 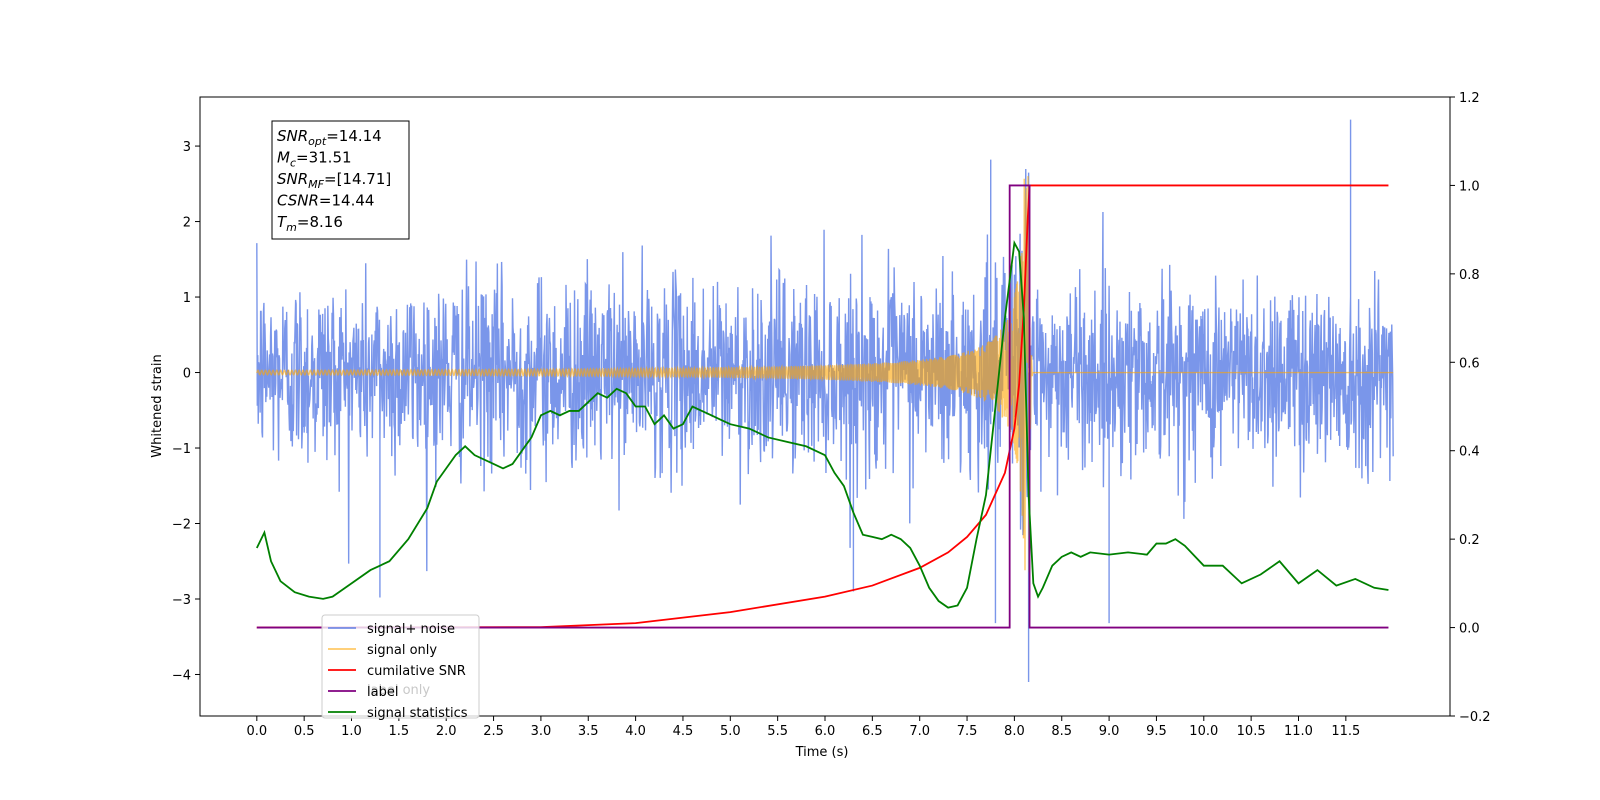 What do you see at coordinates (1469, 98) in the screenshot?
I see `y-right-tick-label: 1.2` at bounding box center [1469, 98].